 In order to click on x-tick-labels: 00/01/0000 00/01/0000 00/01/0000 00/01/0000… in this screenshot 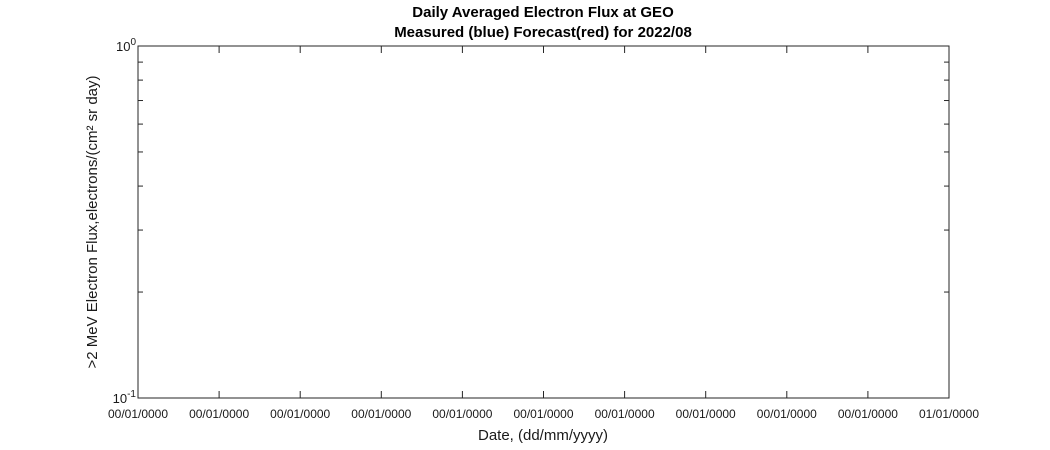, I will do `click(543, 414)`.